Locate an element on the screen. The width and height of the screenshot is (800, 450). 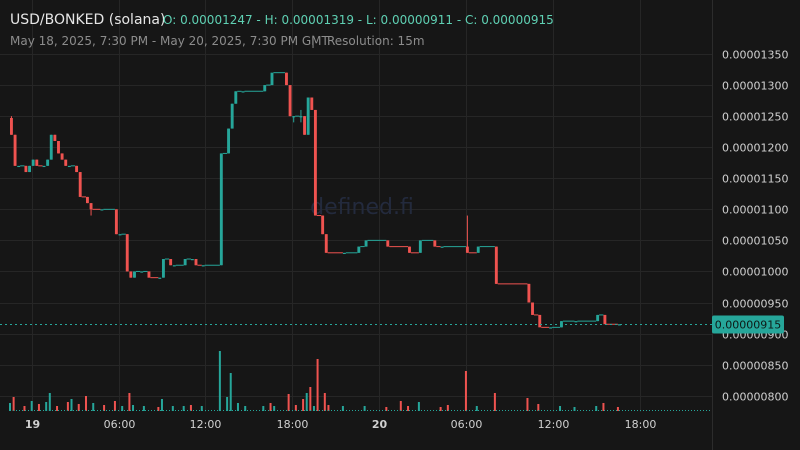
last-price-box is located at coordinates (748, 324).